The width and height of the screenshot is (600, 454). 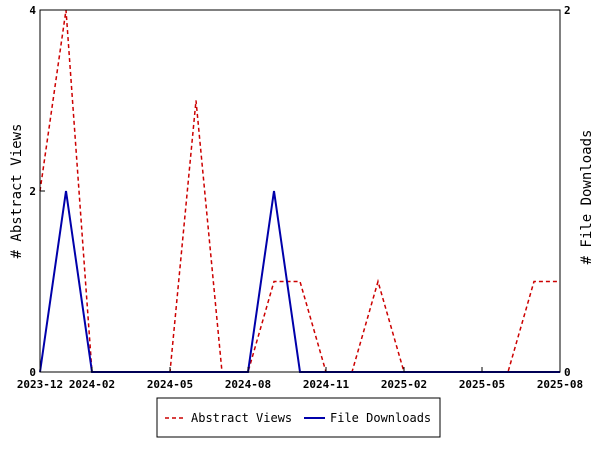 I want to click on y-left-tick-label: 0, so click(x=32, y=372).